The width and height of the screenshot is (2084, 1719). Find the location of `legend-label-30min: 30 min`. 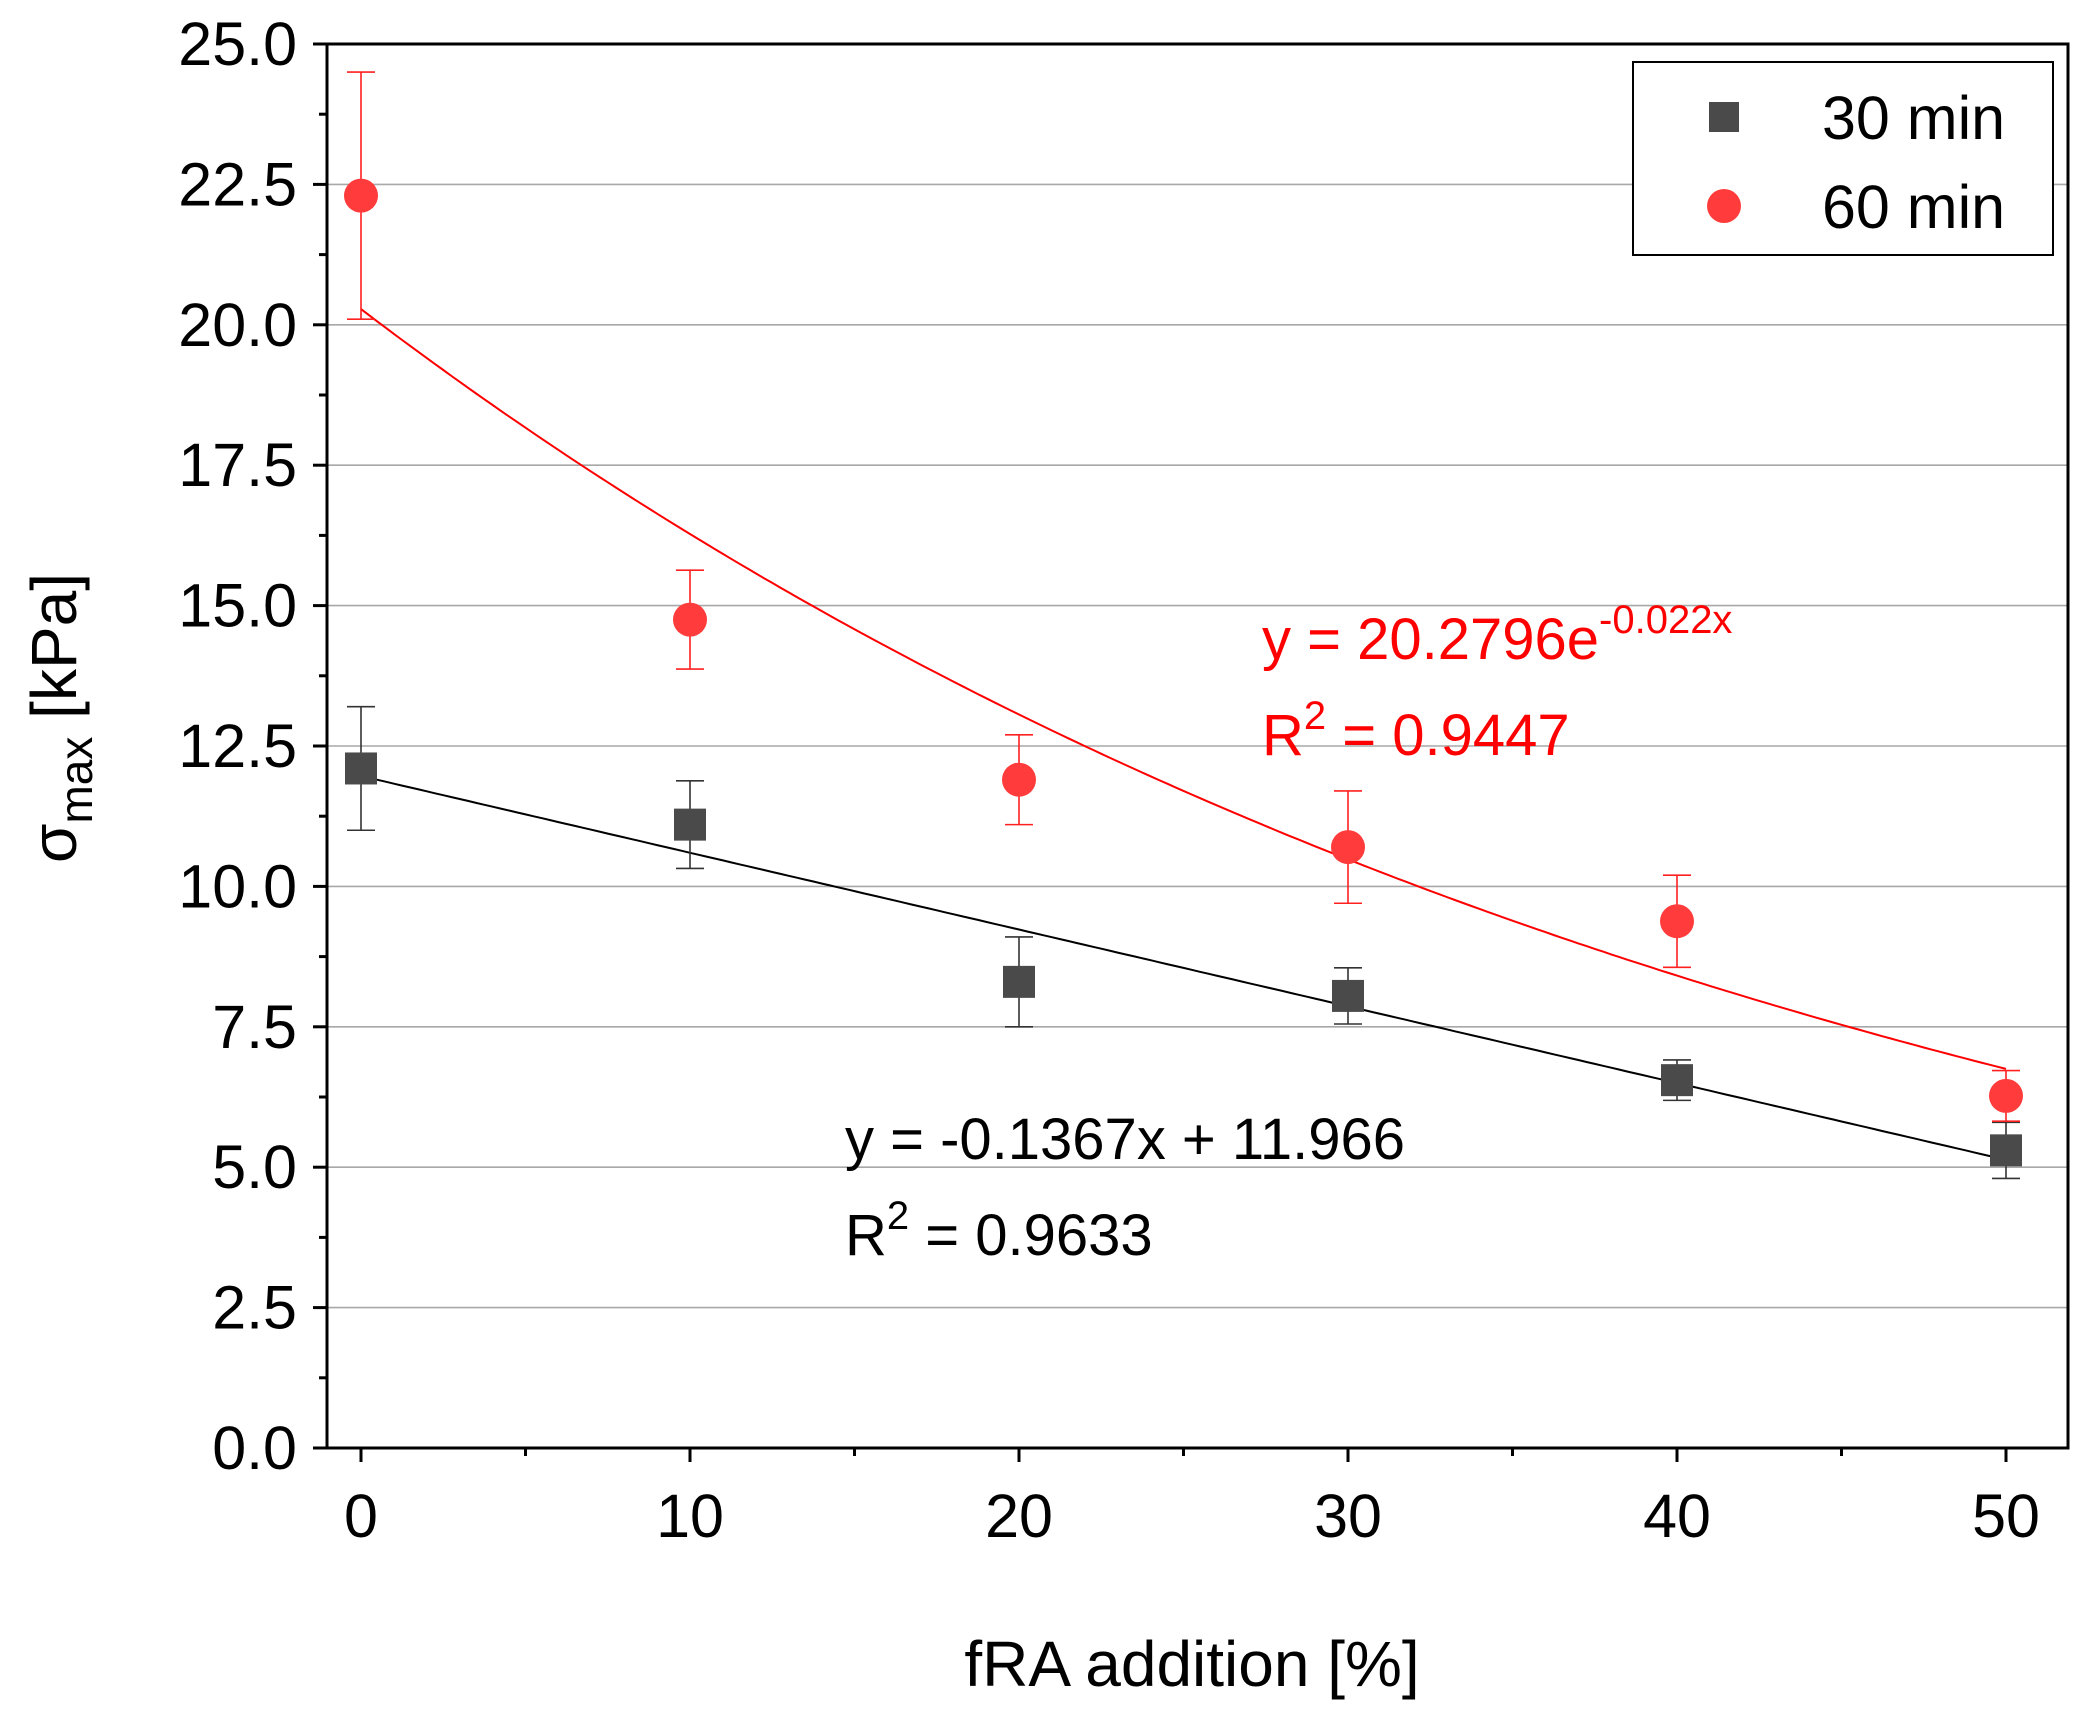

legend-label-30min: 30 min is located at coordinates (1913, 118).